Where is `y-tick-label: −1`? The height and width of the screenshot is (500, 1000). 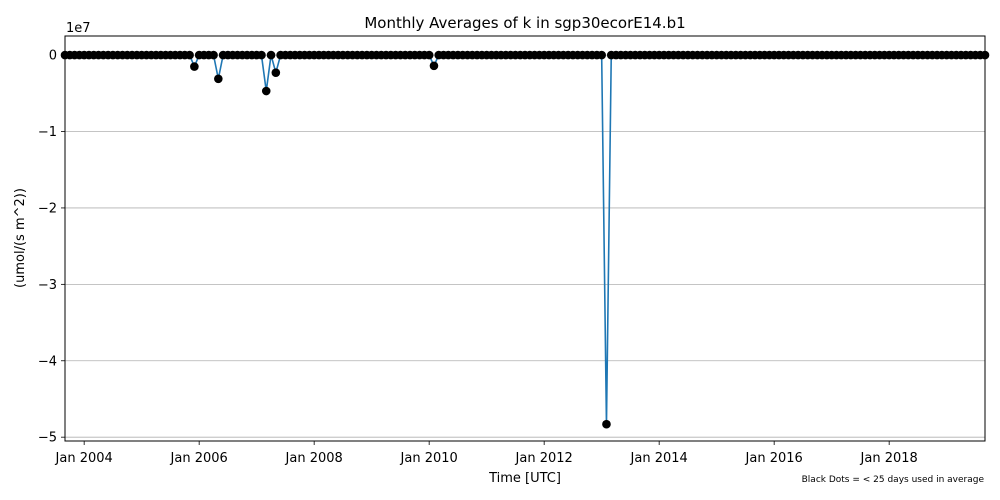
y-tick-label: −1 is located at coordinates (47, 132).